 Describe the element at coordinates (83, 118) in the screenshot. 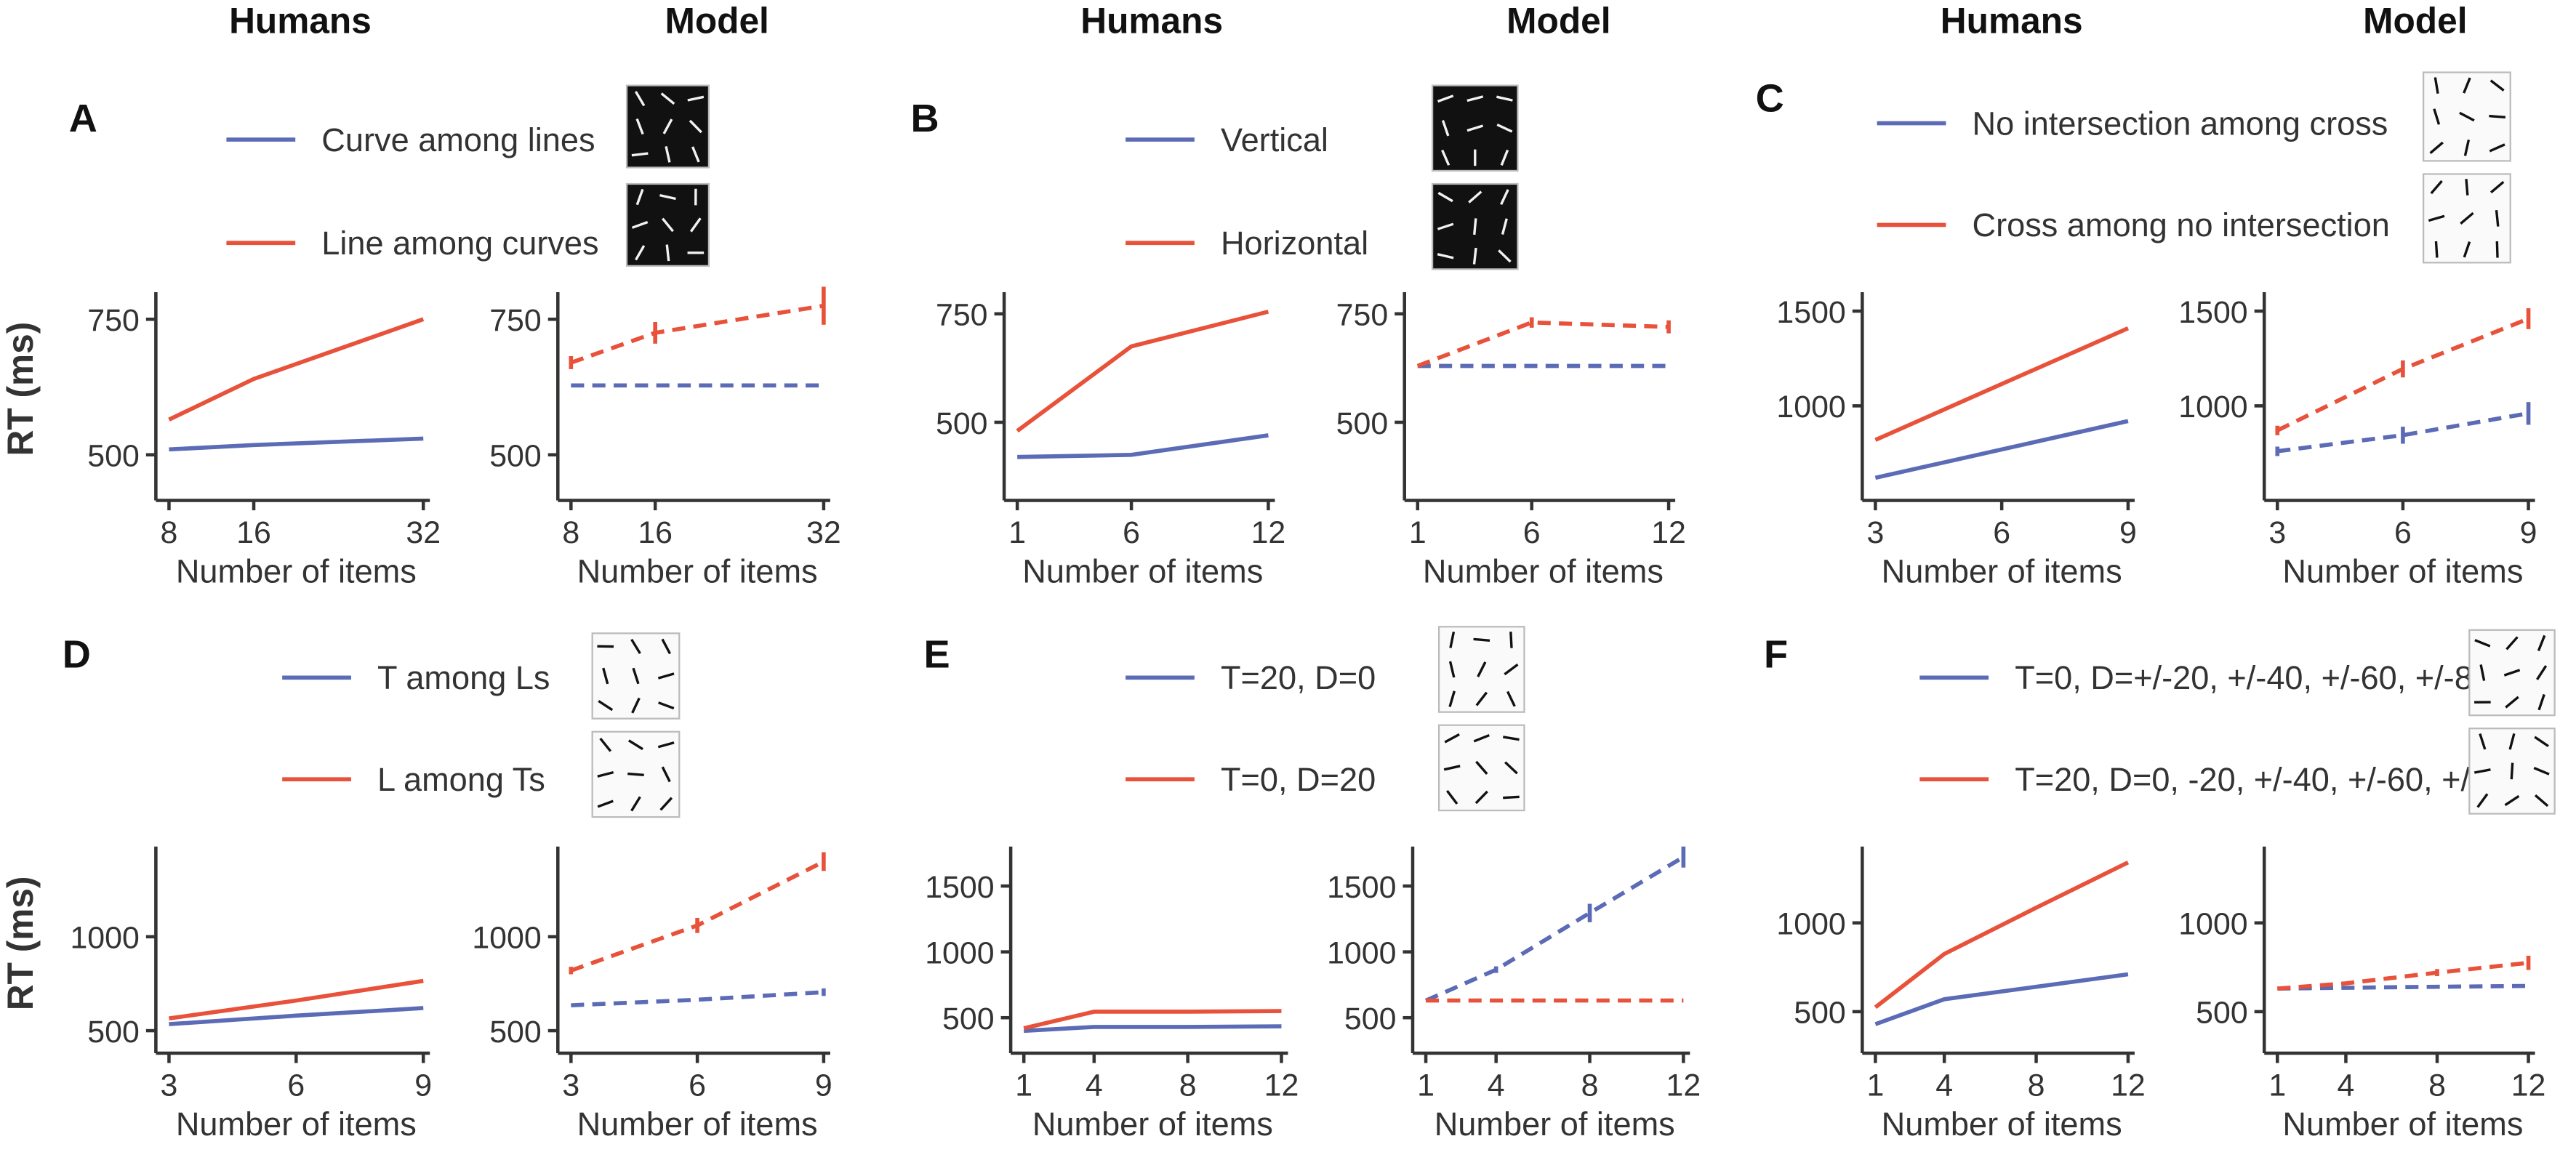

I see `panel-letter: A` at that location.